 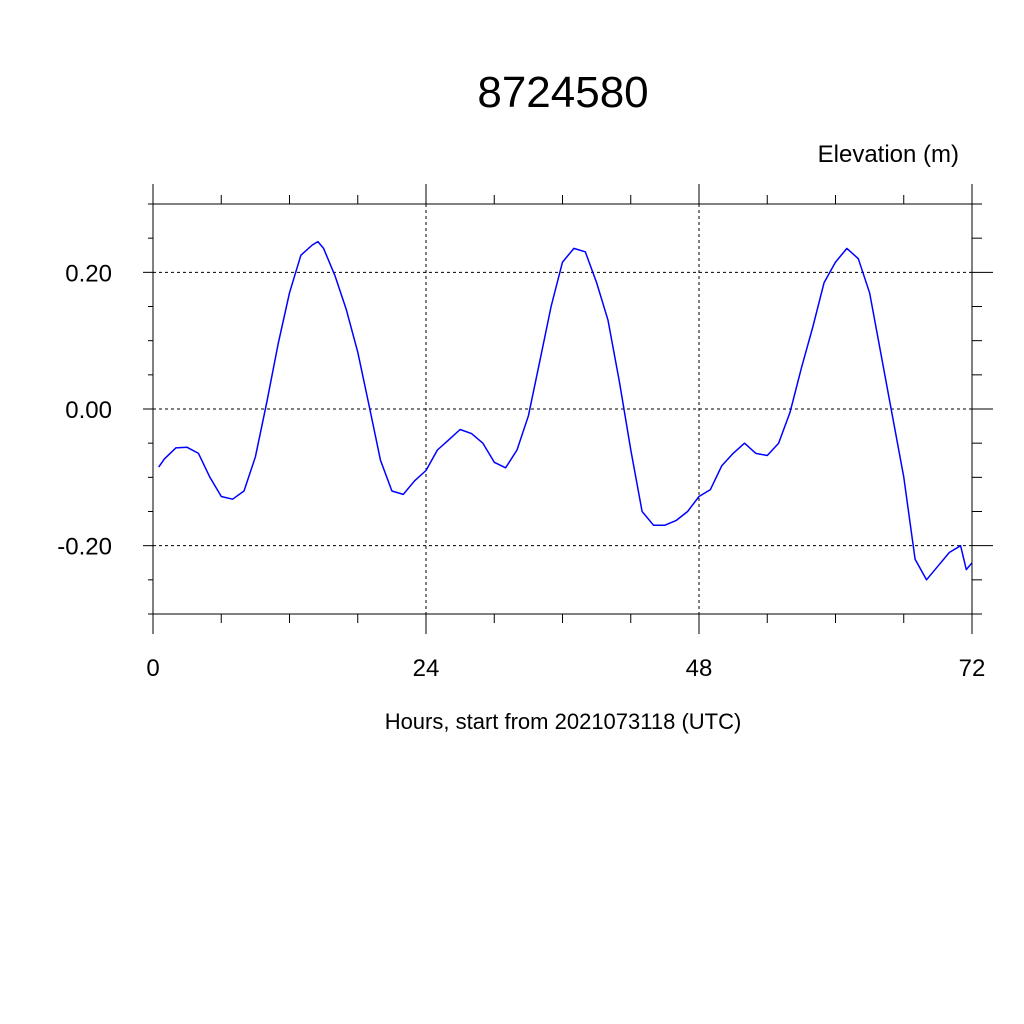 I want to click on y-tick-label: 0.00, so click(x=88, y=410).